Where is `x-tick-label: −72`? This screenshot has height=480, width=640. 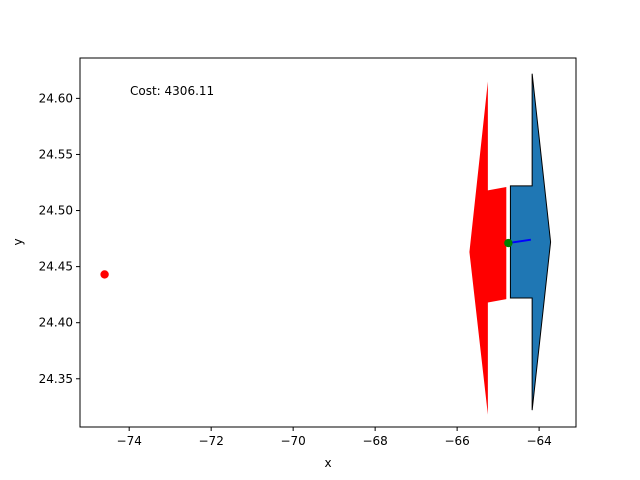
x-tick-label: −72 is located at coordinates (211, 441).